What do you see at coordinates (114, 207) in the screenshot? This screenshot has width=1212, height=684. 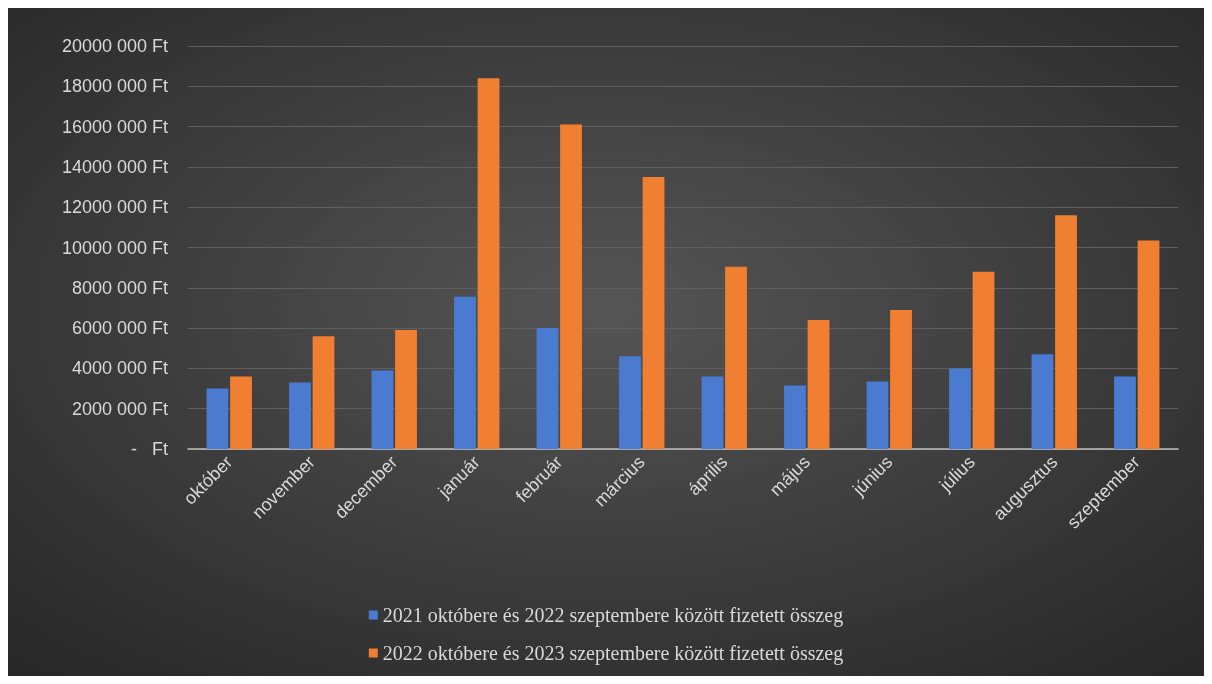 I see `y-tick-label: 12000 000 Ft` at bounding box center [114, 207].